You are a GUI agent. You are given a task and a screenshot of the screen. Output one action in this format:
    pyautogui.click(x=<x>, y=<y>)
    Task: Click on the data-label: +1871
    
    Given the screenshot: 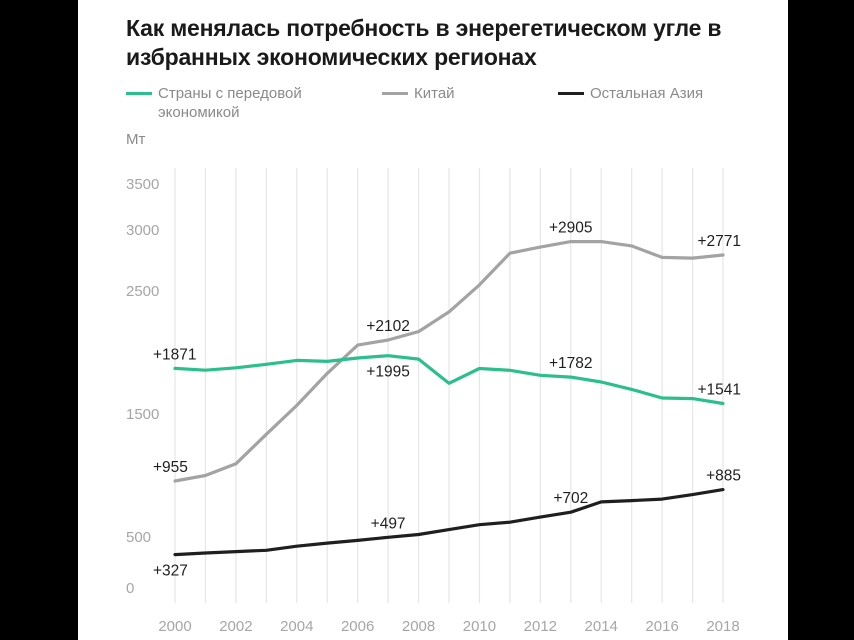 What is the action you would take?
    pyautogui.click(x=175, y=354)
    